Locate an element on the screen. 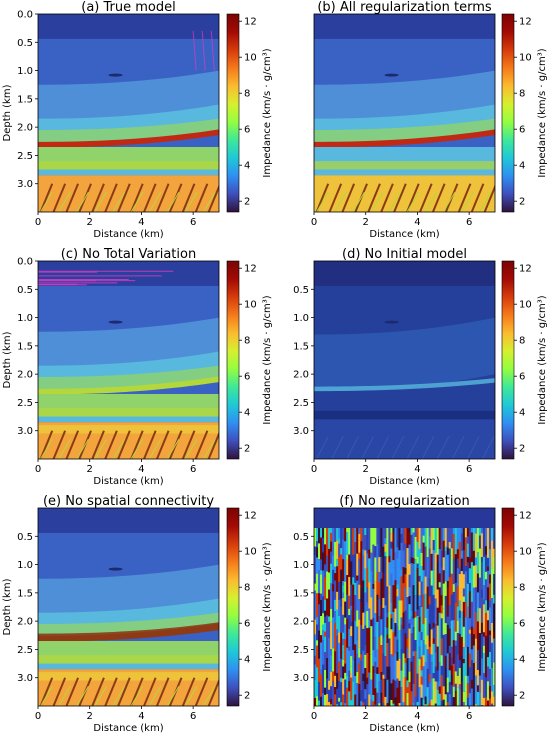  colorbar-tick-label: 8 is located at coordinates (247, 588).